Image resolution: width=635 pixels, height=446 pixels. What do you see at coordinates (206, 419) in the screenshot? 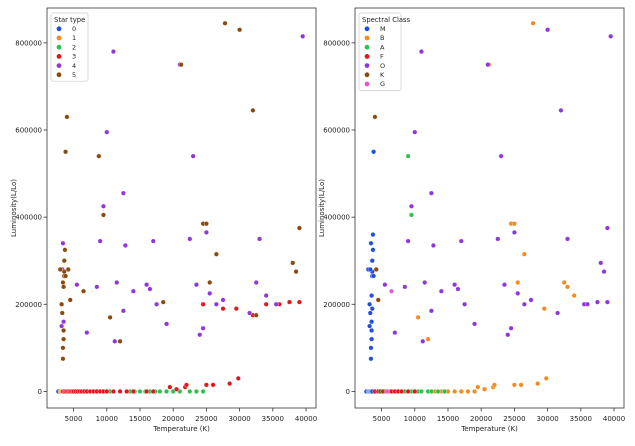
I see `x-tick-label: 25000` at bounding box center [206, 419].